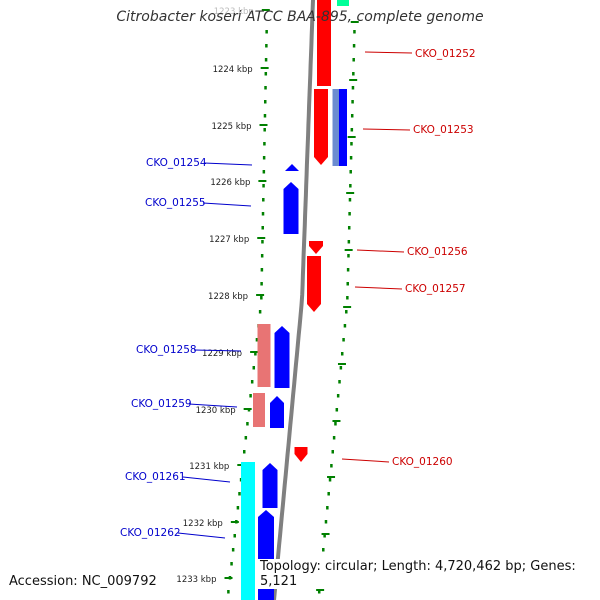 The height and width of the screenshot is (600, 600). Describe the element at coordinates (343, 3) in the screenshot. I see `rna-feature-top` at that location.